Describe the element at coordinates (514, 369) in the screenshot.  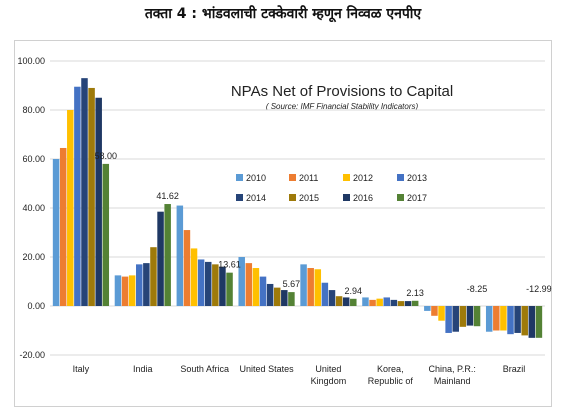
I see `category-label: Brazil` at that location.